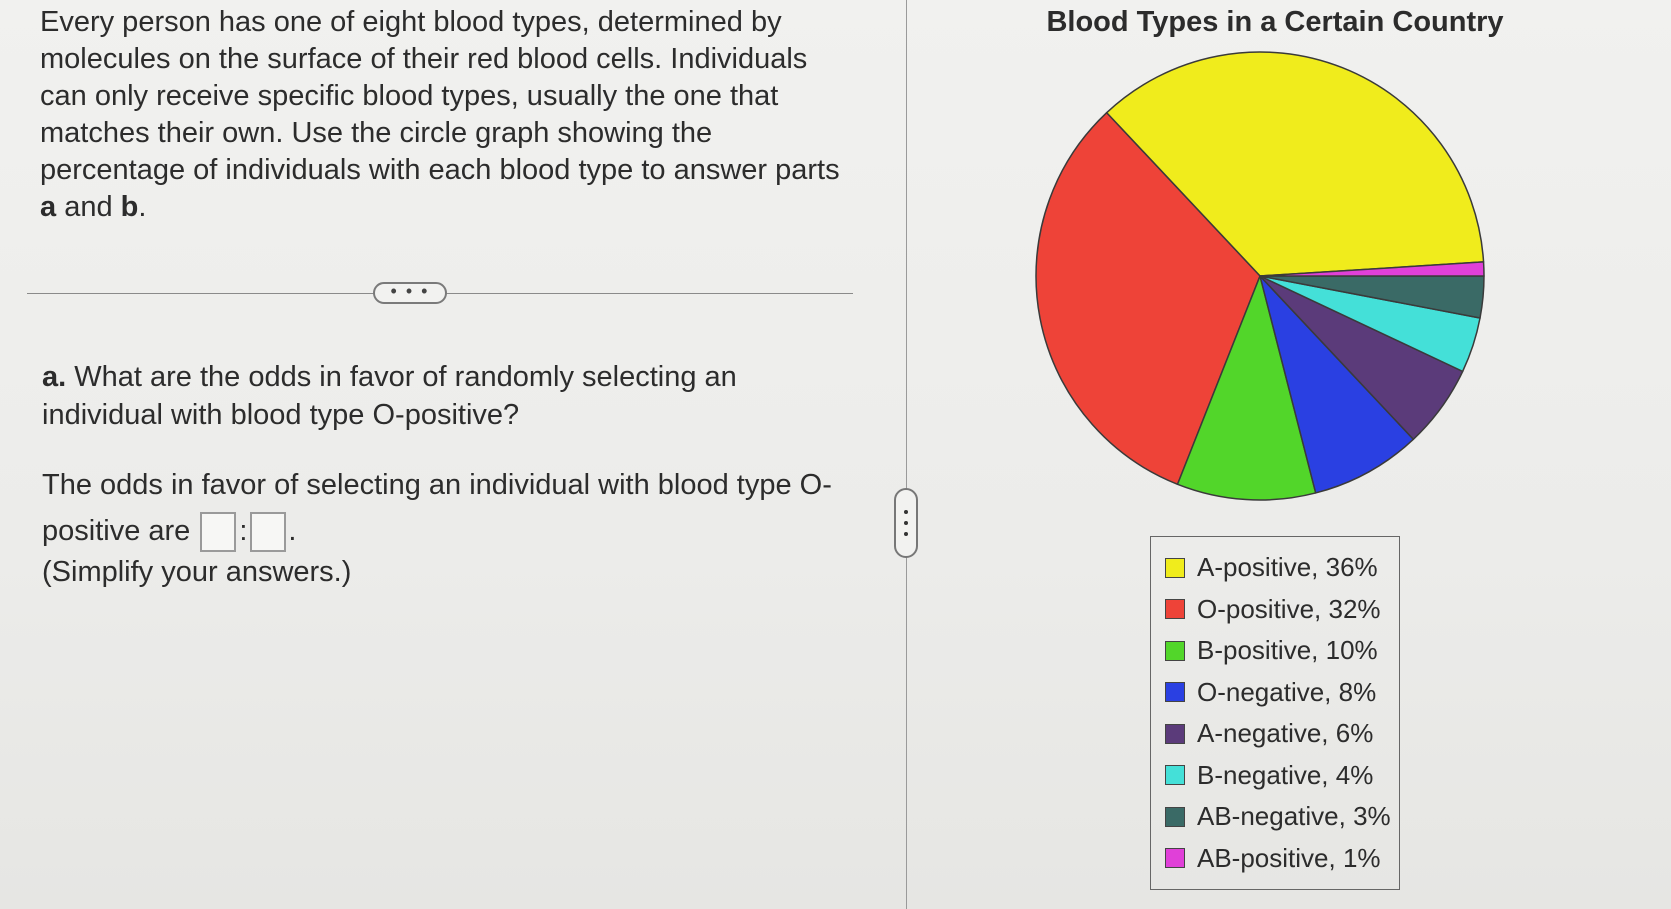  What do you see at coordinates (1289, 608) in the screenshot?
I see `legend-label: O-positive, 32%` at bounding box center [1289, 608].